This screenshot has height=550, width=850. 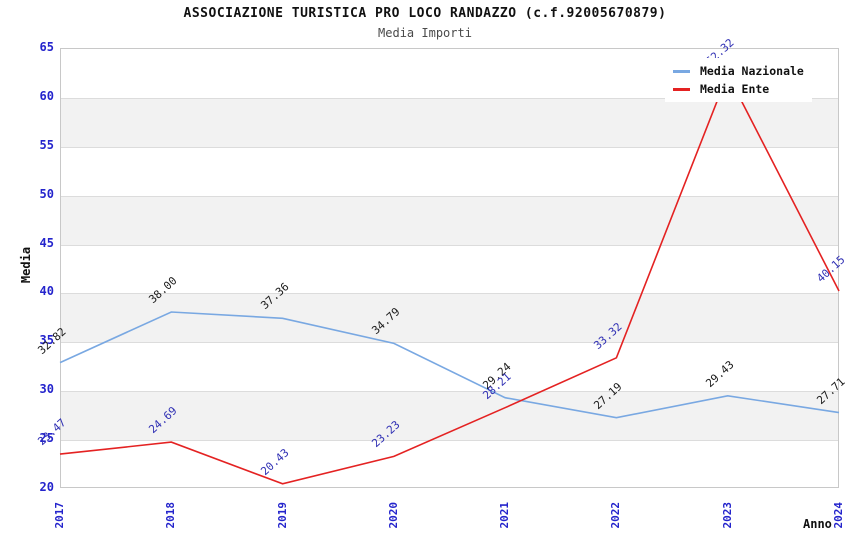 What do you see at coordinates (727, 515) in the screenshot?
I see `x-tick-label: 2023` at bounding box center [727, 515].